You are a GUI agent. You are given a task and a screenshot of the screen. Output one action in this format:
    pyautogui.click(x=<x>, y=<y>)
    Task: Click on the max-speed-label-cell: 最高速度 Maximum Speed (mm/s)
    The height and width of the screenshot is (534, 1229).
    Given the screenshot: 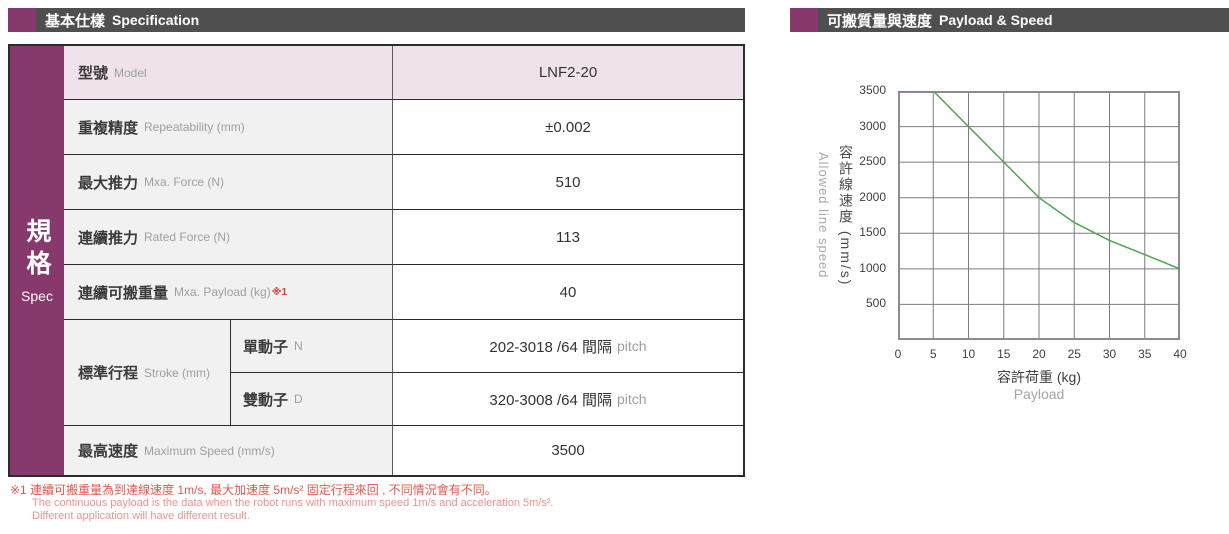 What is the action you would take?
    pyautogui.click(x=228, y=450)
    